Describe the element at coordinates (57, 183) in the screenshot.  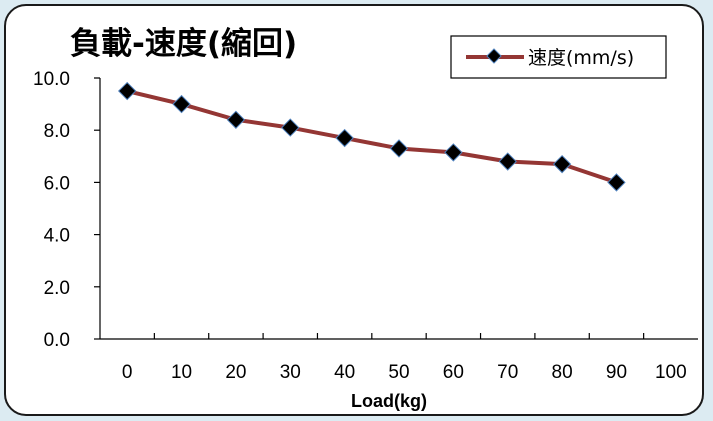
I see `y-tick-label-3: 6.0` at that location.